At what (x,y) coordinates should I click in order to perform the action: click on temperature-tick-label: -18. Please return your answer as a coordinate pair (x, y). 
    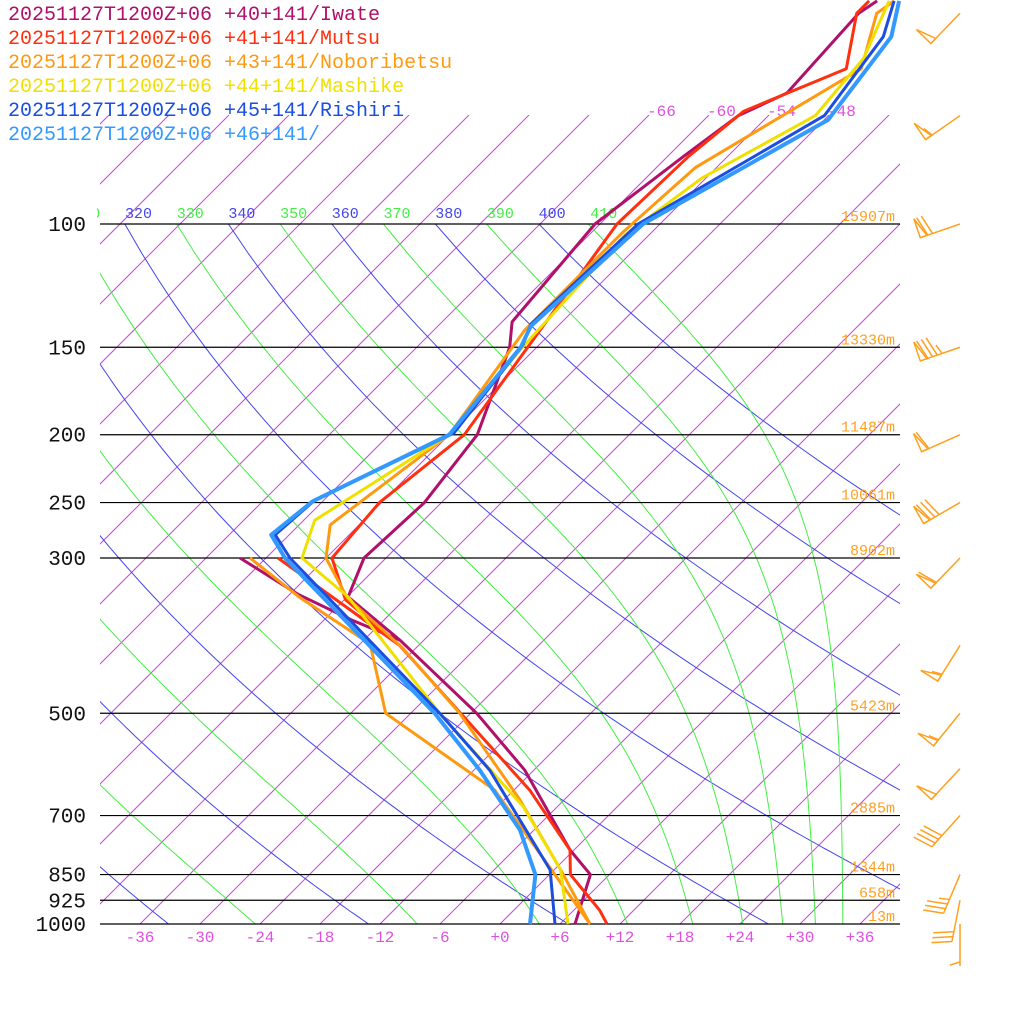
    Looking at the image, I should click on (320, 938).